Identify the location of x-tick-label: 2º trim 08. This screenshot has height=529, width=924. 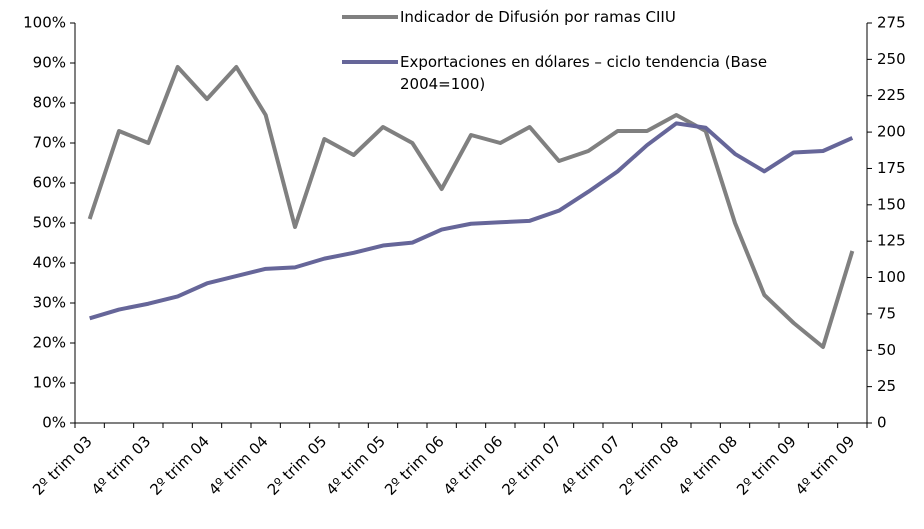
(649, 465).